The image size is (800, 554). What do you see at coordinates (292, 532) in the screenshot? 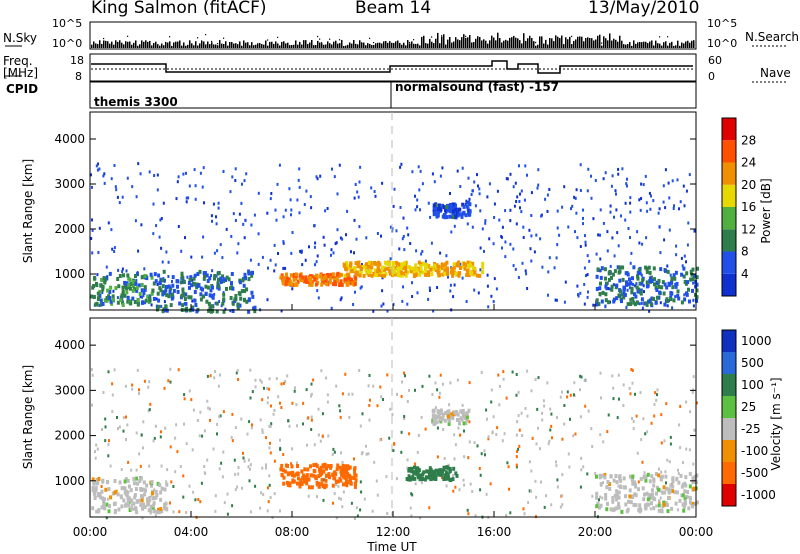
I see `x-tick-label: 08:00` at bounding box center [292, 532].